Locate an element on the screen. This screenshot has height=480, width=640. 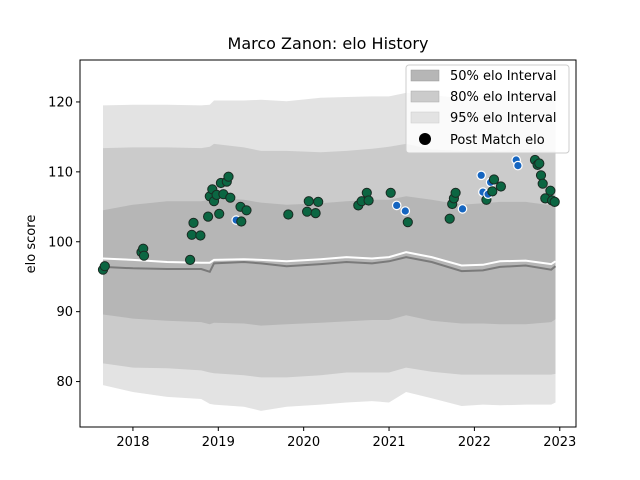
legend-label-post-match: Post Match elo is located at coordinates (497, 140).